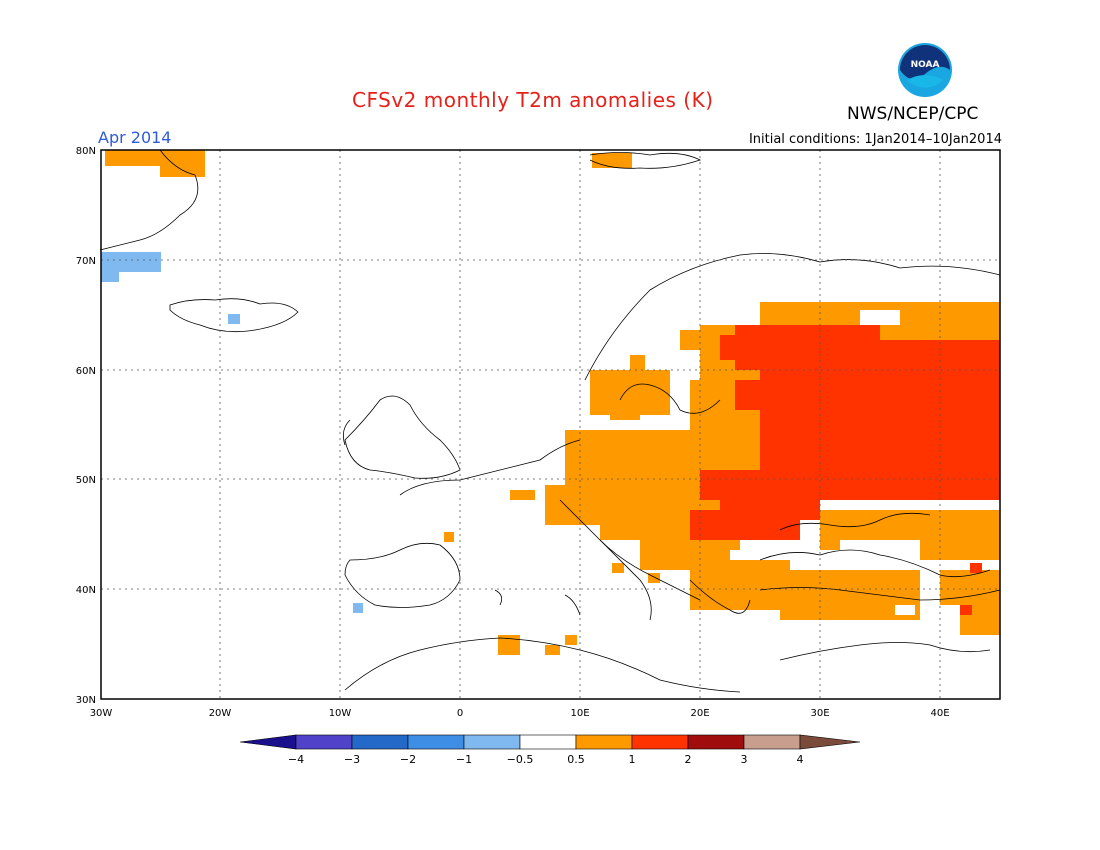  Describe the element at coordinates (579, 713) in the screenshot. I see `lon-tick-label: 10E` at that location.